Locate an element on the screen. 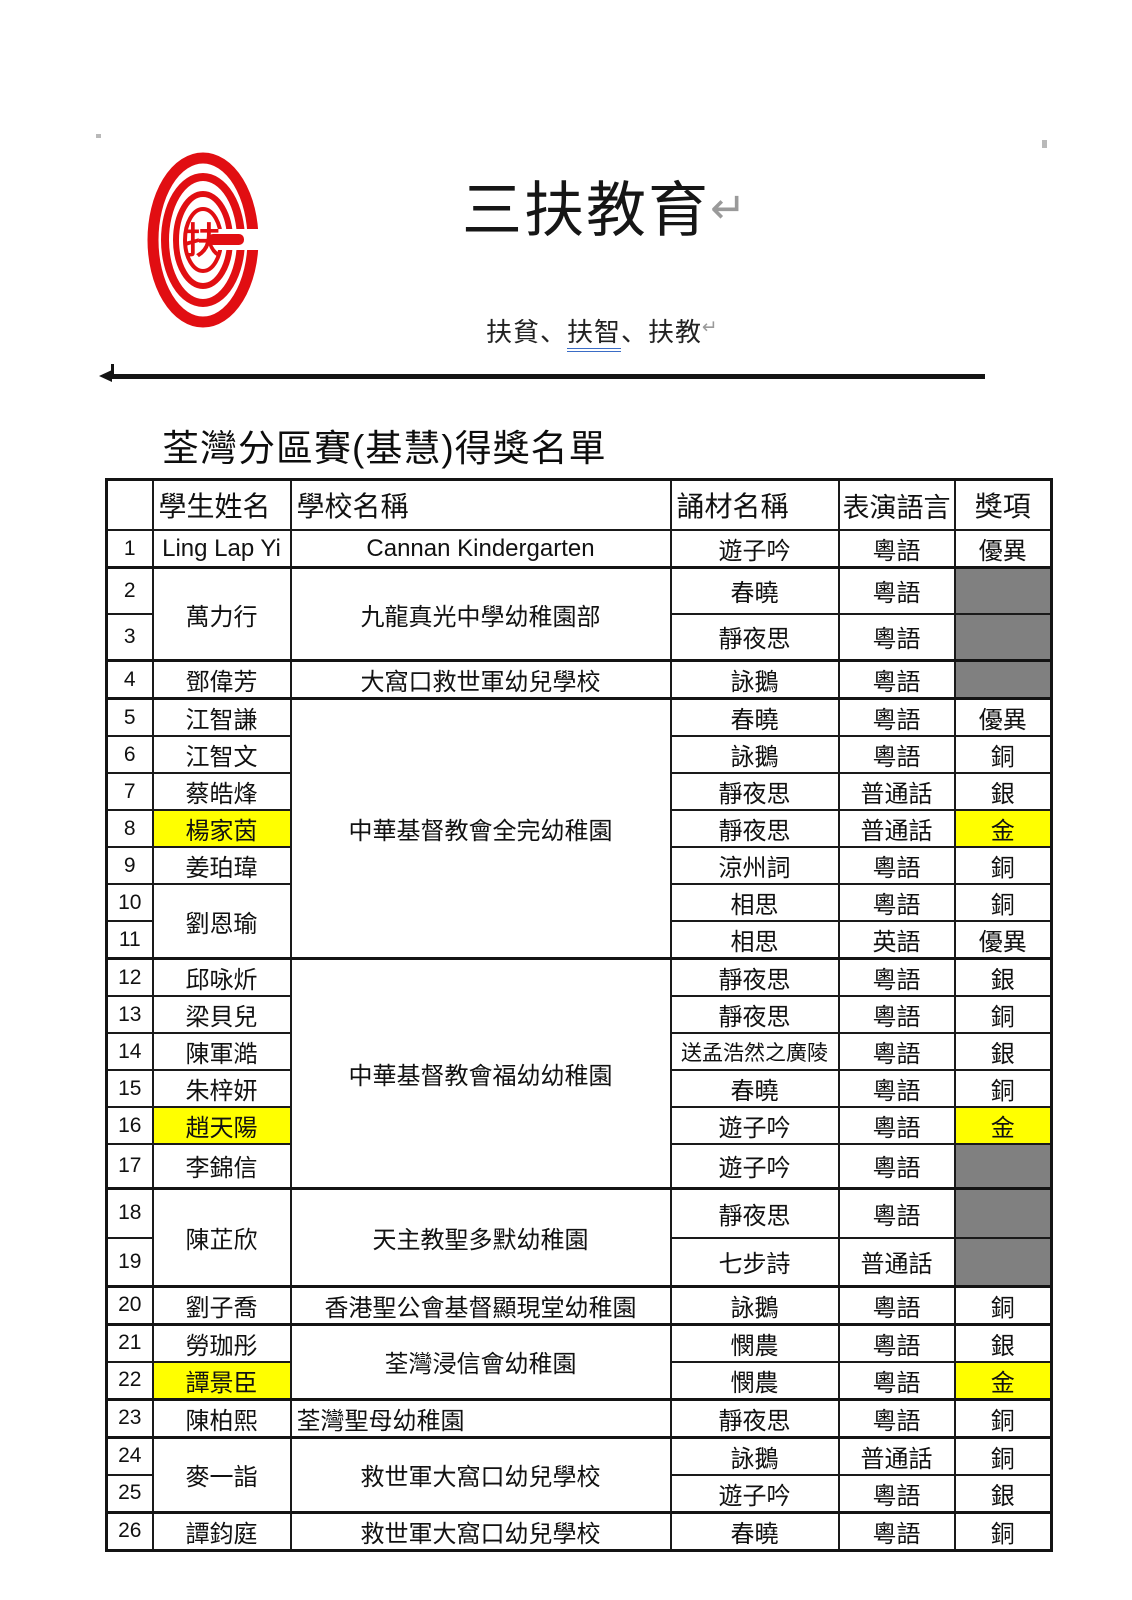 Image resolution: width=1132 pixels, height=1600 pixels. student-name-cell: 江智謙 is located at coordinates (221, 717).